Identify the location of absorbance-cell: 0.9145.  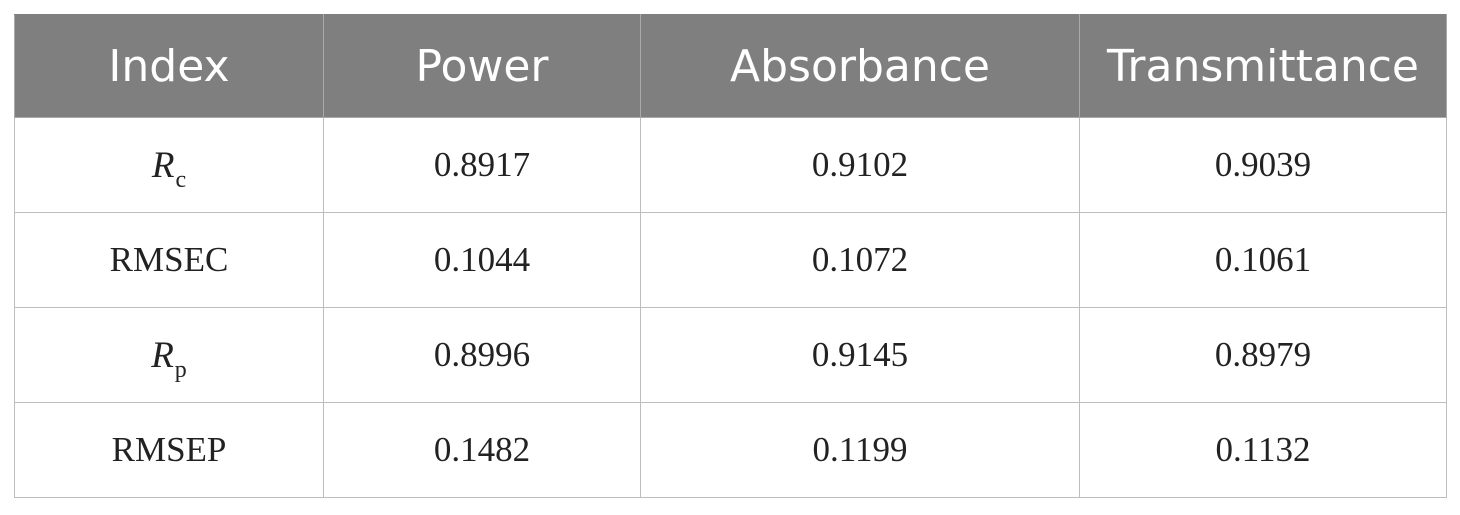
(860, 355).